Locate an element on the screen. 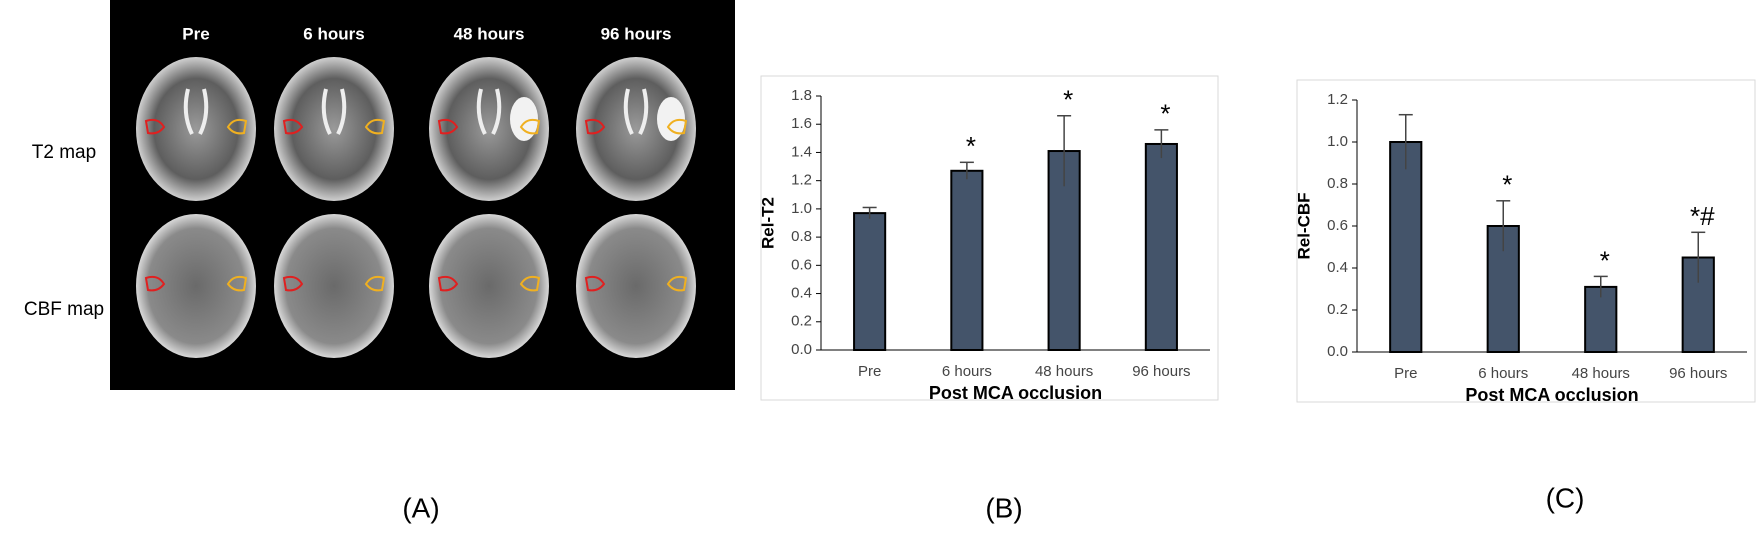  row-label: T2 map is located at coordinates (64, 152).